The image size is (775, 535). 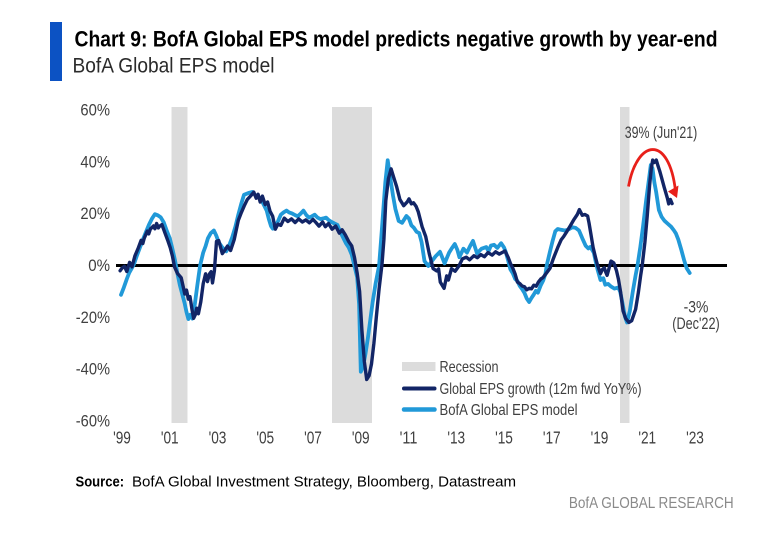 I want to click on svg-text: '05, so click(x=265, y=438).